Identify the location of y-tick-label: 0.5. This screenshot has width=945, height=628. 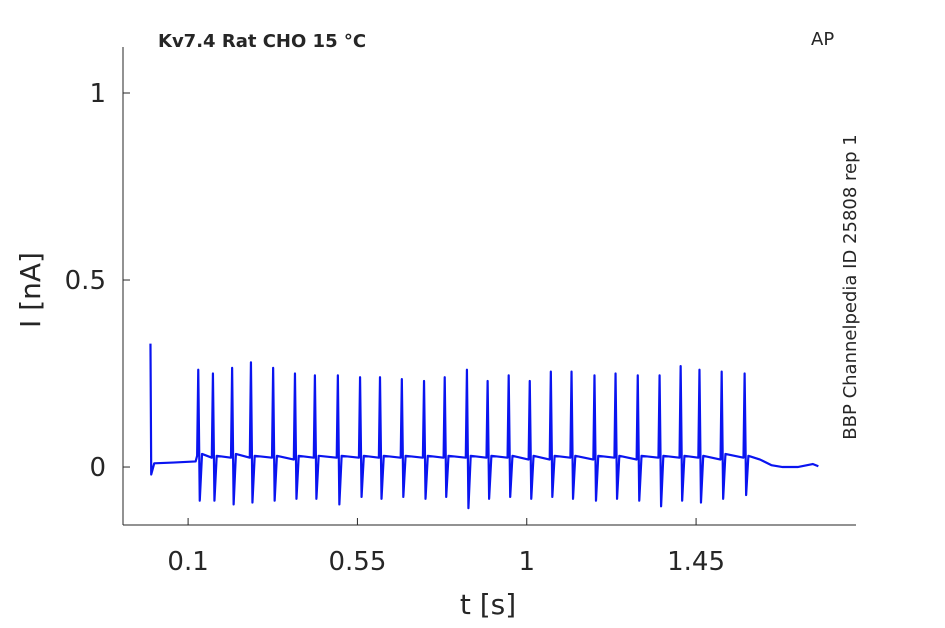
(85, 281).